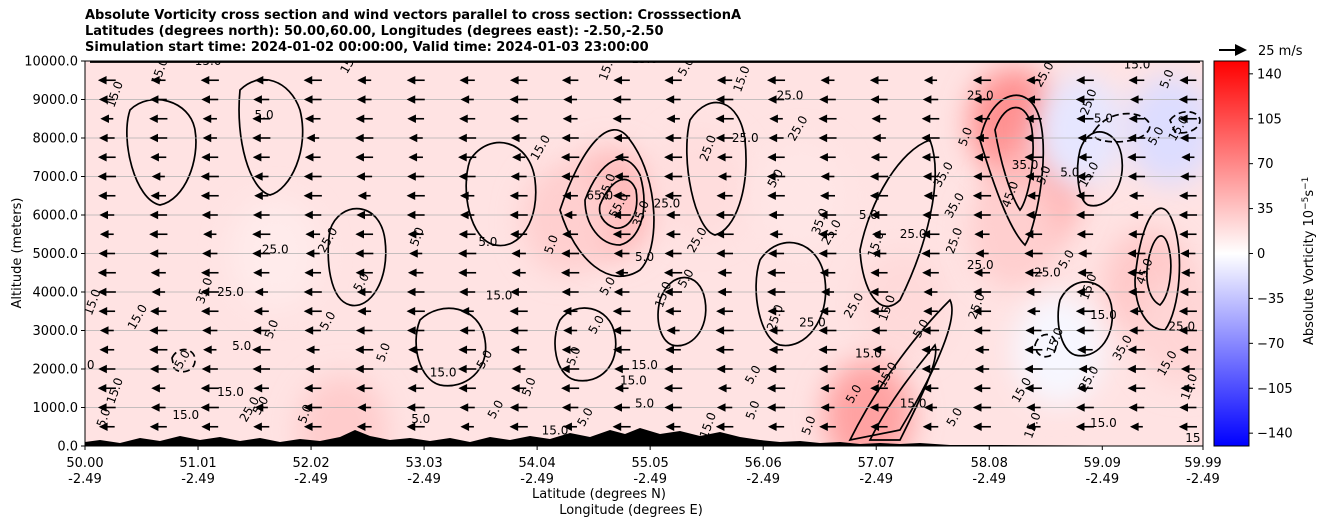  I want to click on colorbar-tick-label: −105, so click(1275, 389).